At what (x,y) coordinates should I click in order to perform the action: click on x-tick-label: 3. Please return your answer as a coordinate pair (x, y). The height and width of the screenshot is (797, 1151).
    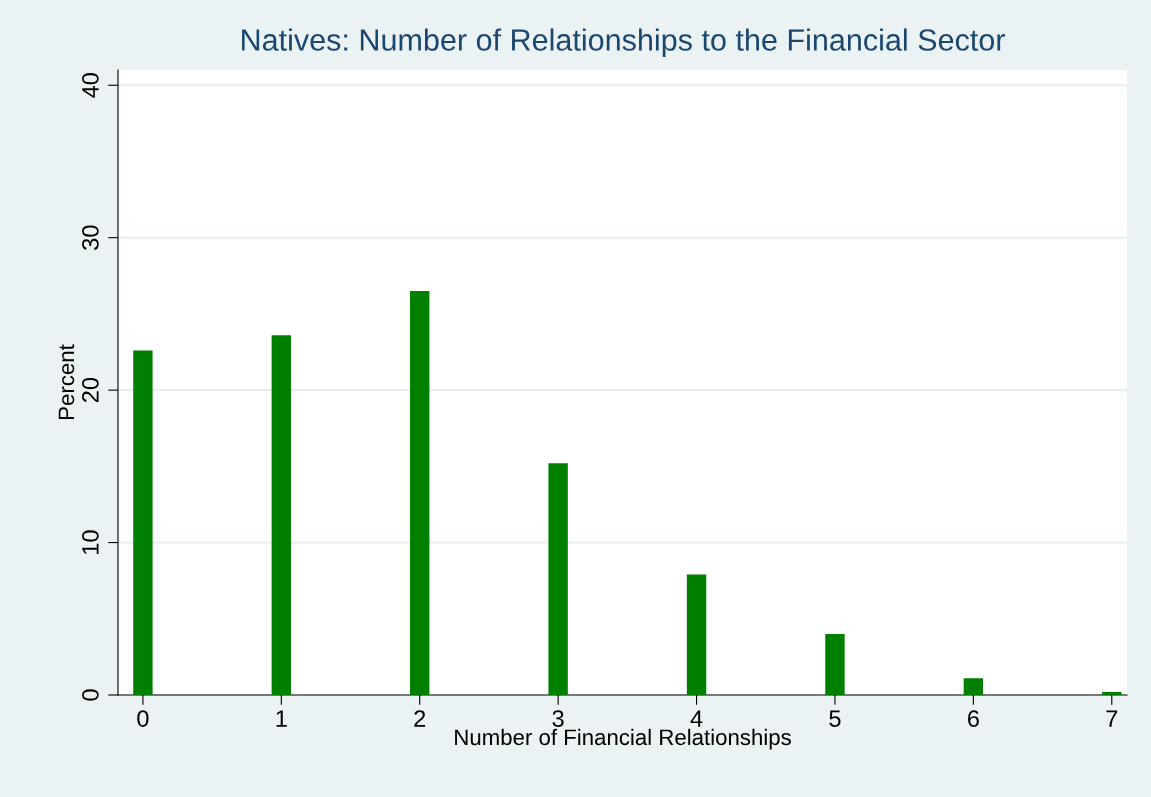
    Looking at the image, I should click on (558, 718).